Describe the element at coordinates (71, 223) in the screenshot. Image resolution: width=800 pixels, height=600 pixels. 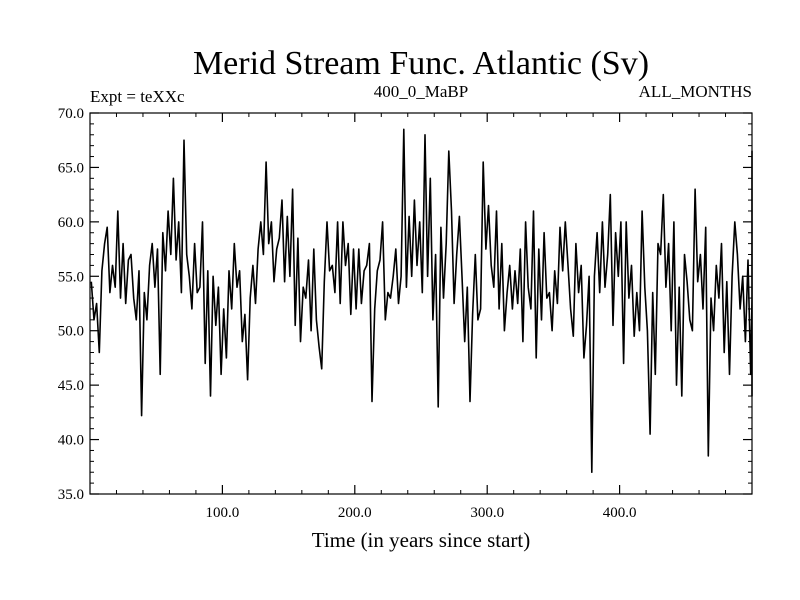
I see `y-tick-label: 60.0` at that location.